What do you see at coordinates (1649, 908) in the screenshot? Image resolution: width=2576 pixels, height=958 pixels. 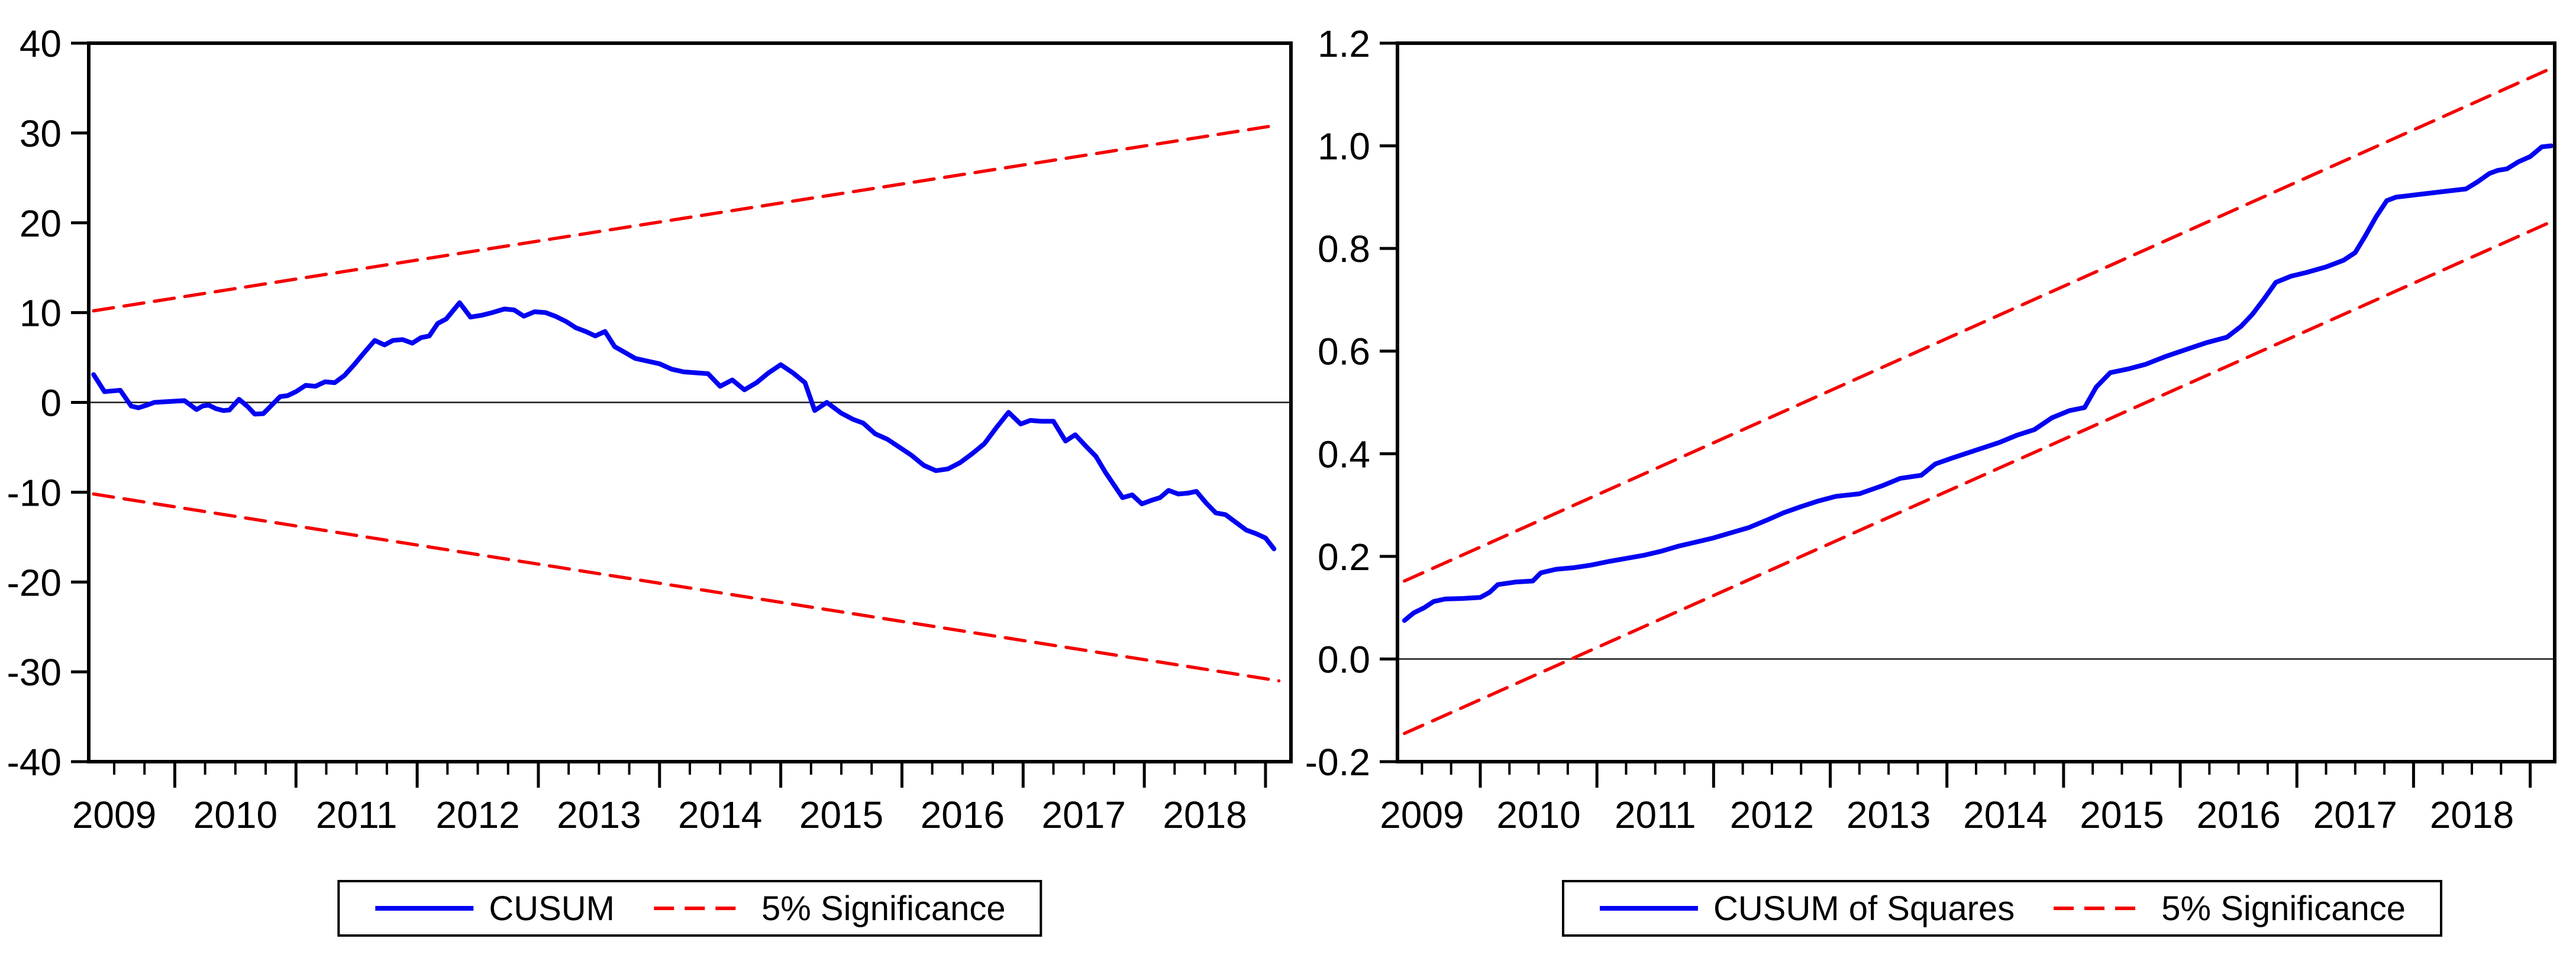 I see `cusumsq-line-swatch` at bounding box center [1649, 908].